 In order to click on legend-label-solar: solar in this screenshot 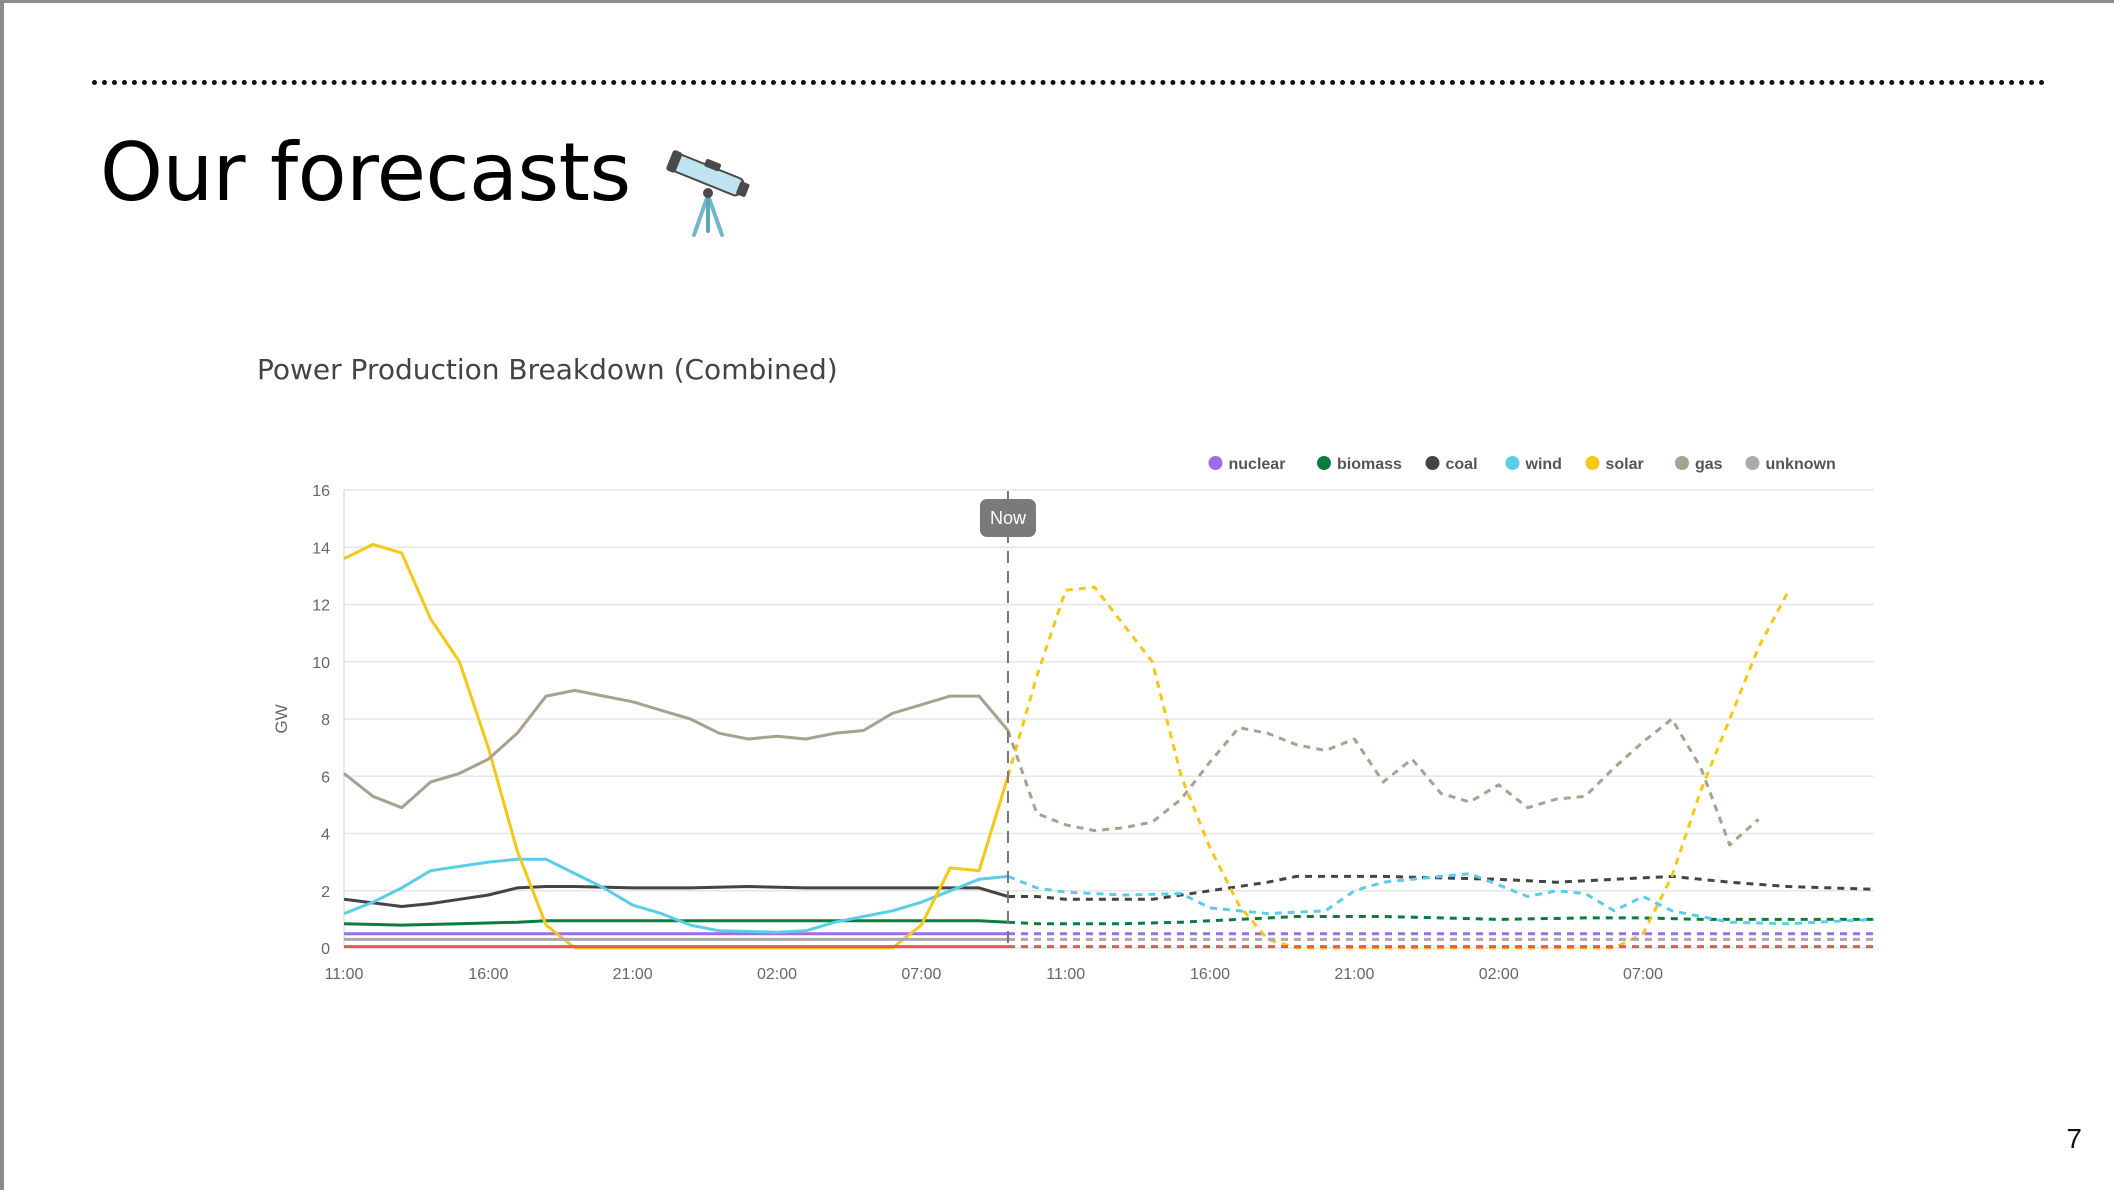, I will do `click(1625, 464)`.